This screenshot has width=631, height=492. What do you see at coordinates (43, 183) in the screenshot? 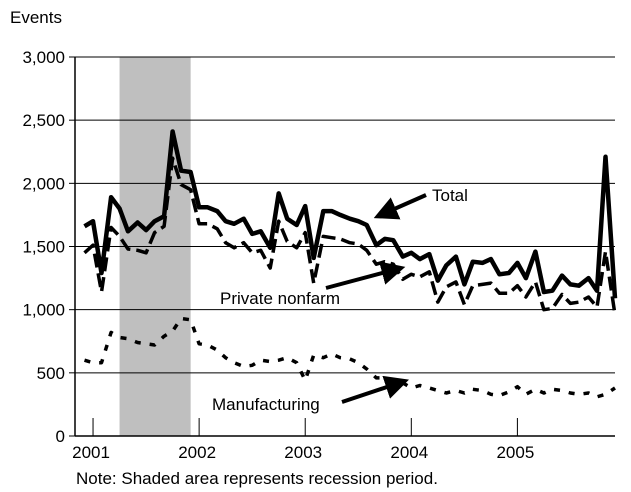
I see `y-tick-label: 2,000` at bounding box center [43, 183].